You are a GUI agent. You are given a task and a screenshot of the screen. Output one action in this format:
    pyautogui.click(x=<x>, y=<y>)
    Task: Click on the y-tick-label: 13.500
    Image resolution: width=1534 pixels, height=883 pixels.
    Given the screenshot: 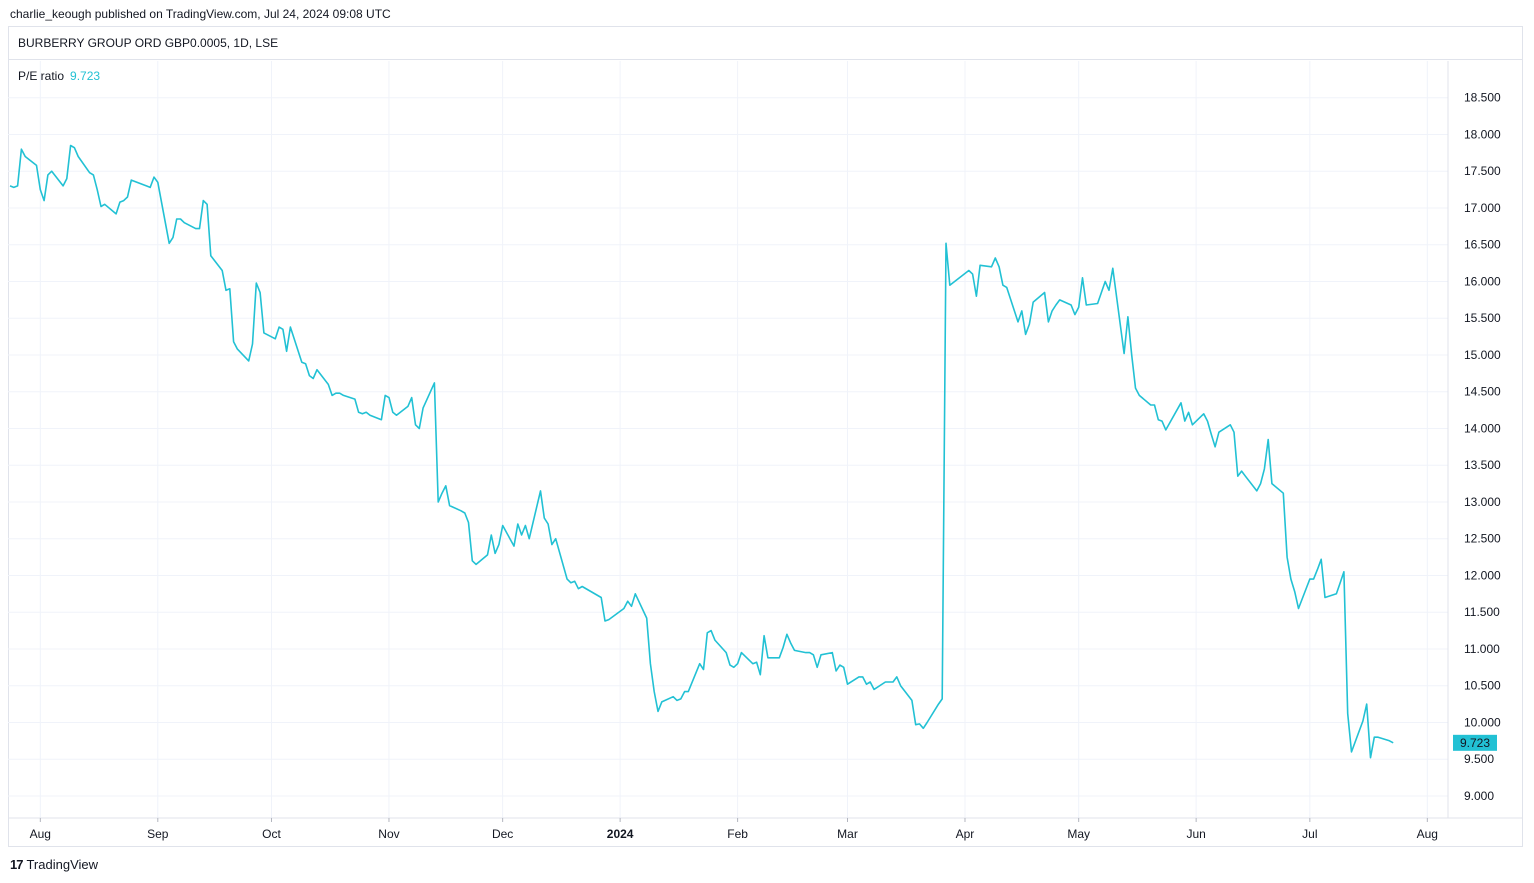 What is the action you would take?
    pyautogui.click(x=1482, y=465)
    